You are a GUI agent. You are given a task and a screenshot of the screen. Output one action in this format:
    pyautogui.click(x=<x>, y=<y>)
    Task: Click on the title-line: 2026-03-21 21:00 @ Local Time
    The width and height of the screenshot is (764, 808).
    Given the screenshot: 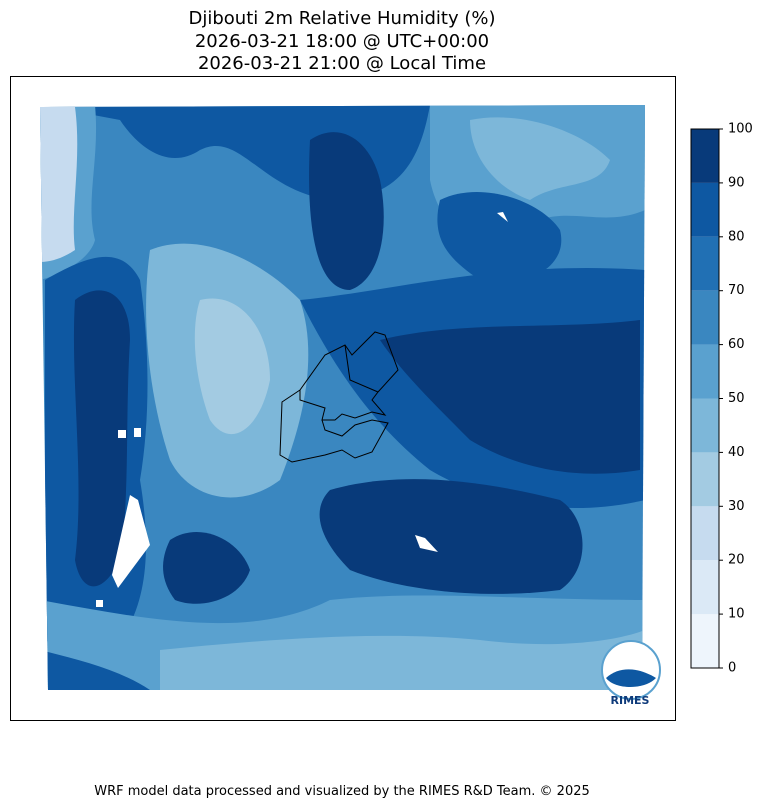 What is the action you would take?
    pyautogui.click(x=342, y=63)
    